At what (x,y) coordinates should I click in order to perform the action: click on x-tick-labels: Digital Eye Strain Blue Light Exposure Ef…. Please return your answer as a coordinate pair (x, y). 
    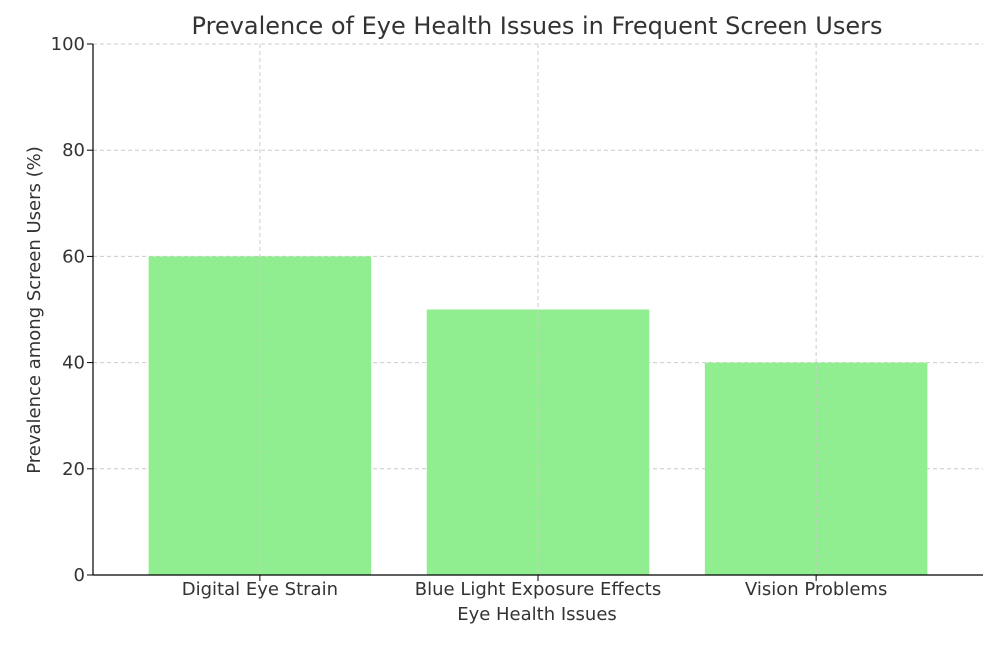
    Looking at the image, I should click on (534, 587).